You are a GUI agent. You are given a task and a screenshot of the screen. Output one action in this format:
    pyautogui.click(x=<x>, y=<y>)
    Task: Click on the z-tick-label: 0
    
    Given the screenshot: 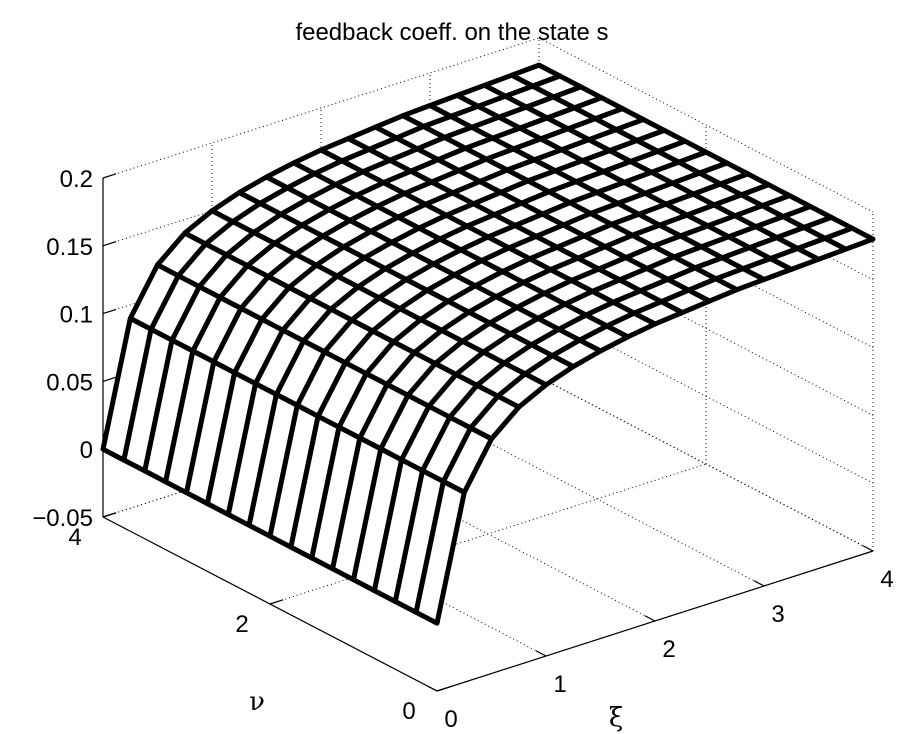 What is the action you would take?
    pyautogui.click(x=86, y=450)
    